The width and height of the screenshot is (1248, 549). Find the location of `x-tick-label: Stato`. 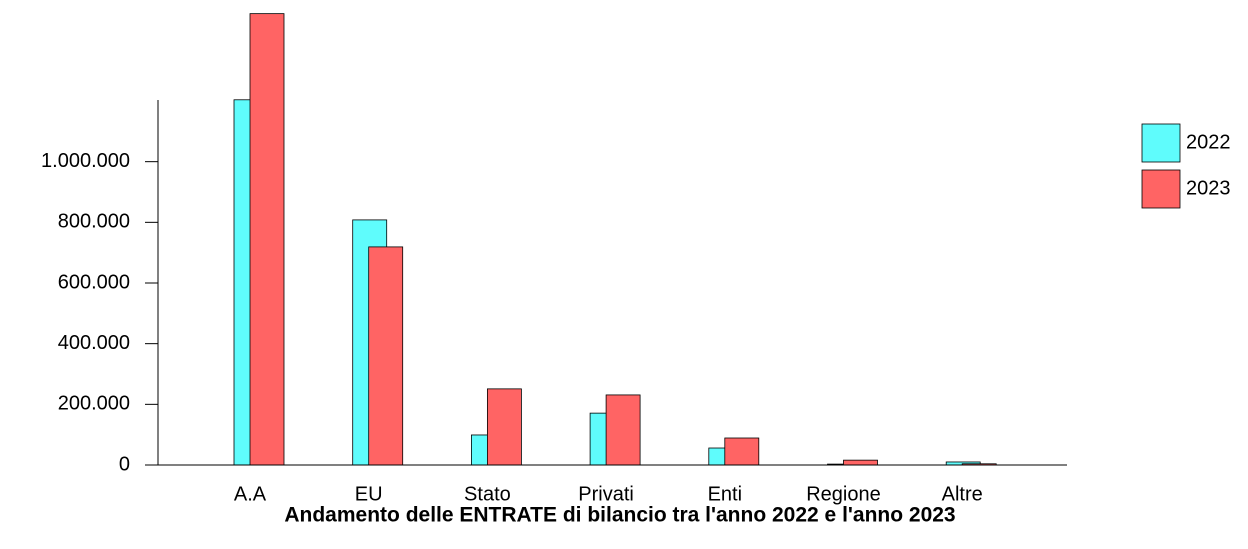

x-tick-label: Stato is located at coordinates (487, 494).